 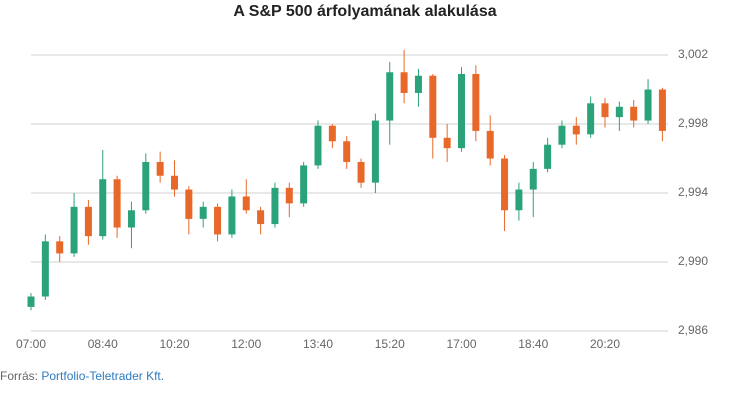 What do you see at coordinates (103, 344) in the screenshot?
I see `x-tick-label: 08:40` at bounding box center [103, 344].